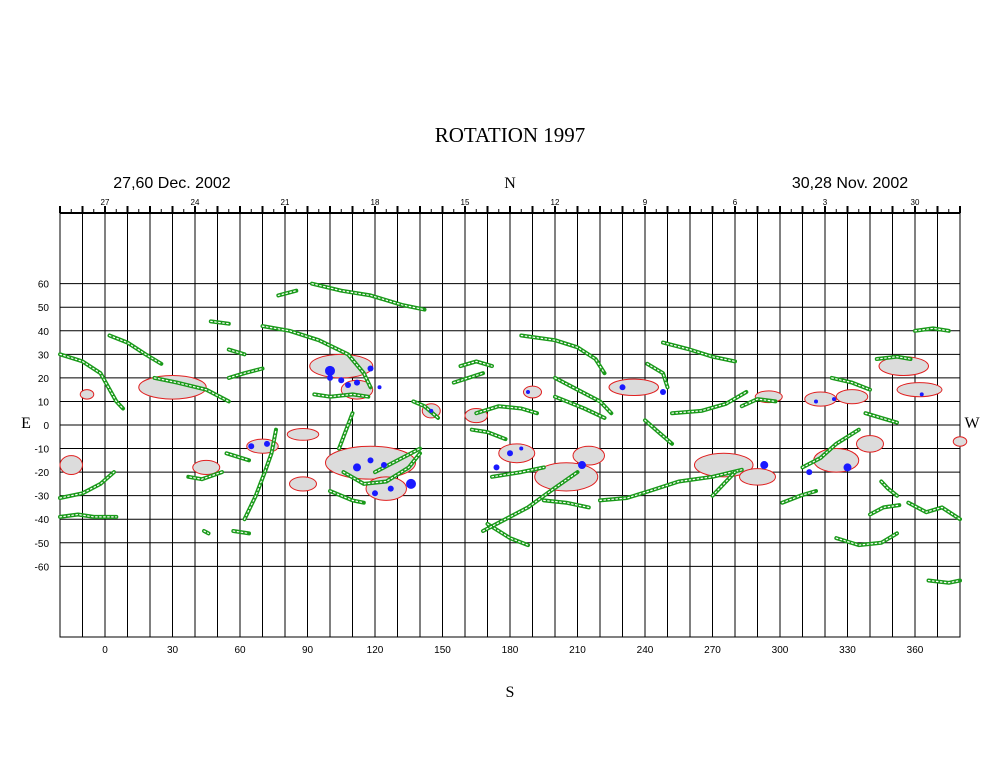 The width and height of the screenshot is (990, 765). What do you see at coordinates (42, 520) in the screenshot?
I see `y-tick-label: -40` at bounding box center [42, 520].